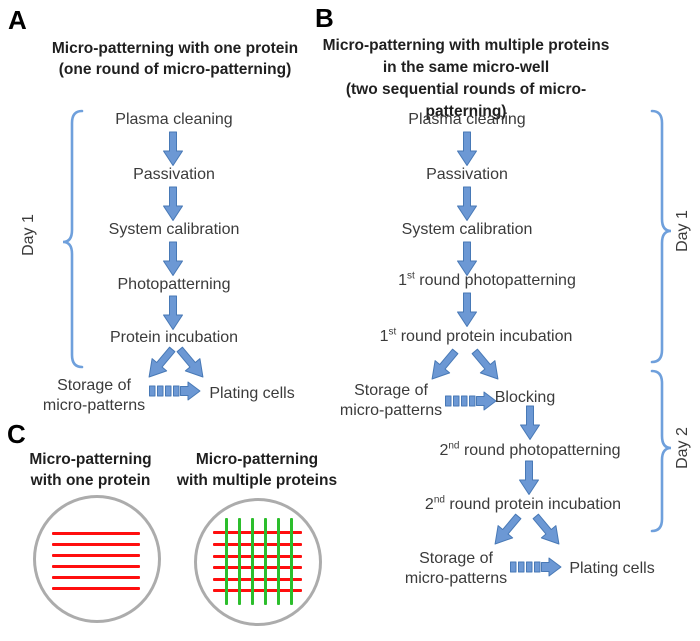  I want to click on plating-cells-label-a: Plating cells, so click(252, 393).